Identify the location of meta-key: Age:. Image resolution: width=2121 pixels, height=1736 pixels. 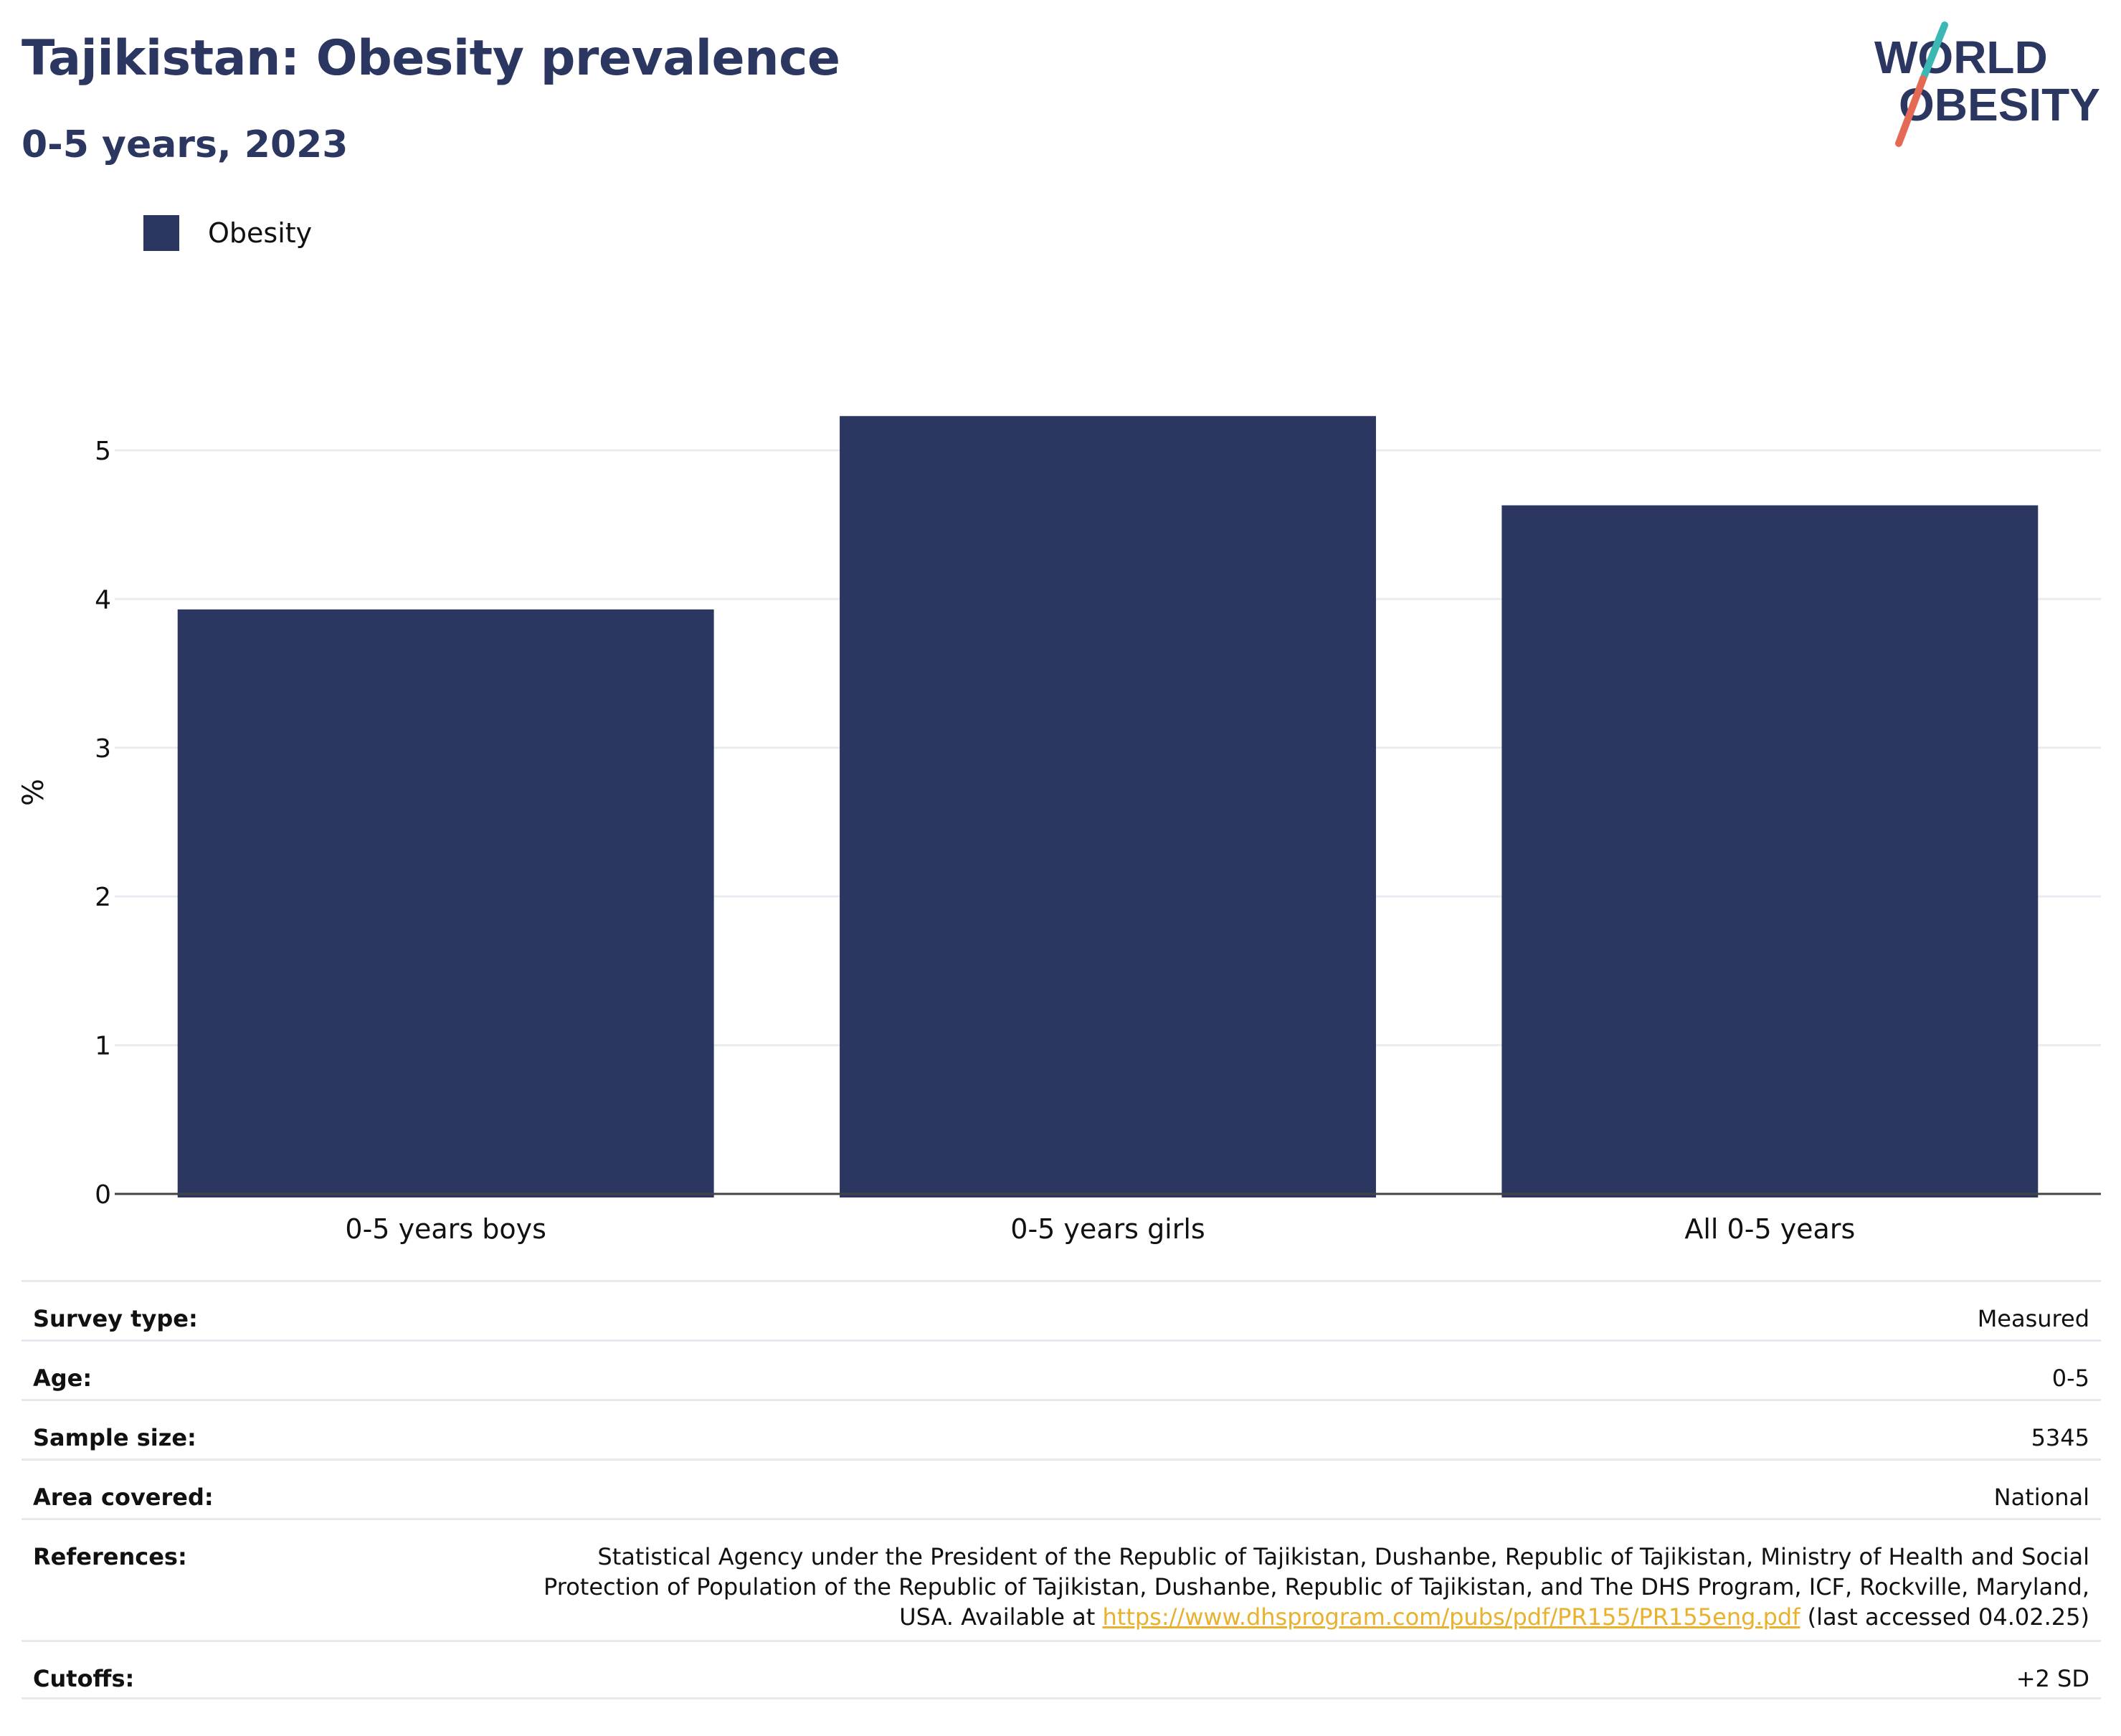
(62, 1379).